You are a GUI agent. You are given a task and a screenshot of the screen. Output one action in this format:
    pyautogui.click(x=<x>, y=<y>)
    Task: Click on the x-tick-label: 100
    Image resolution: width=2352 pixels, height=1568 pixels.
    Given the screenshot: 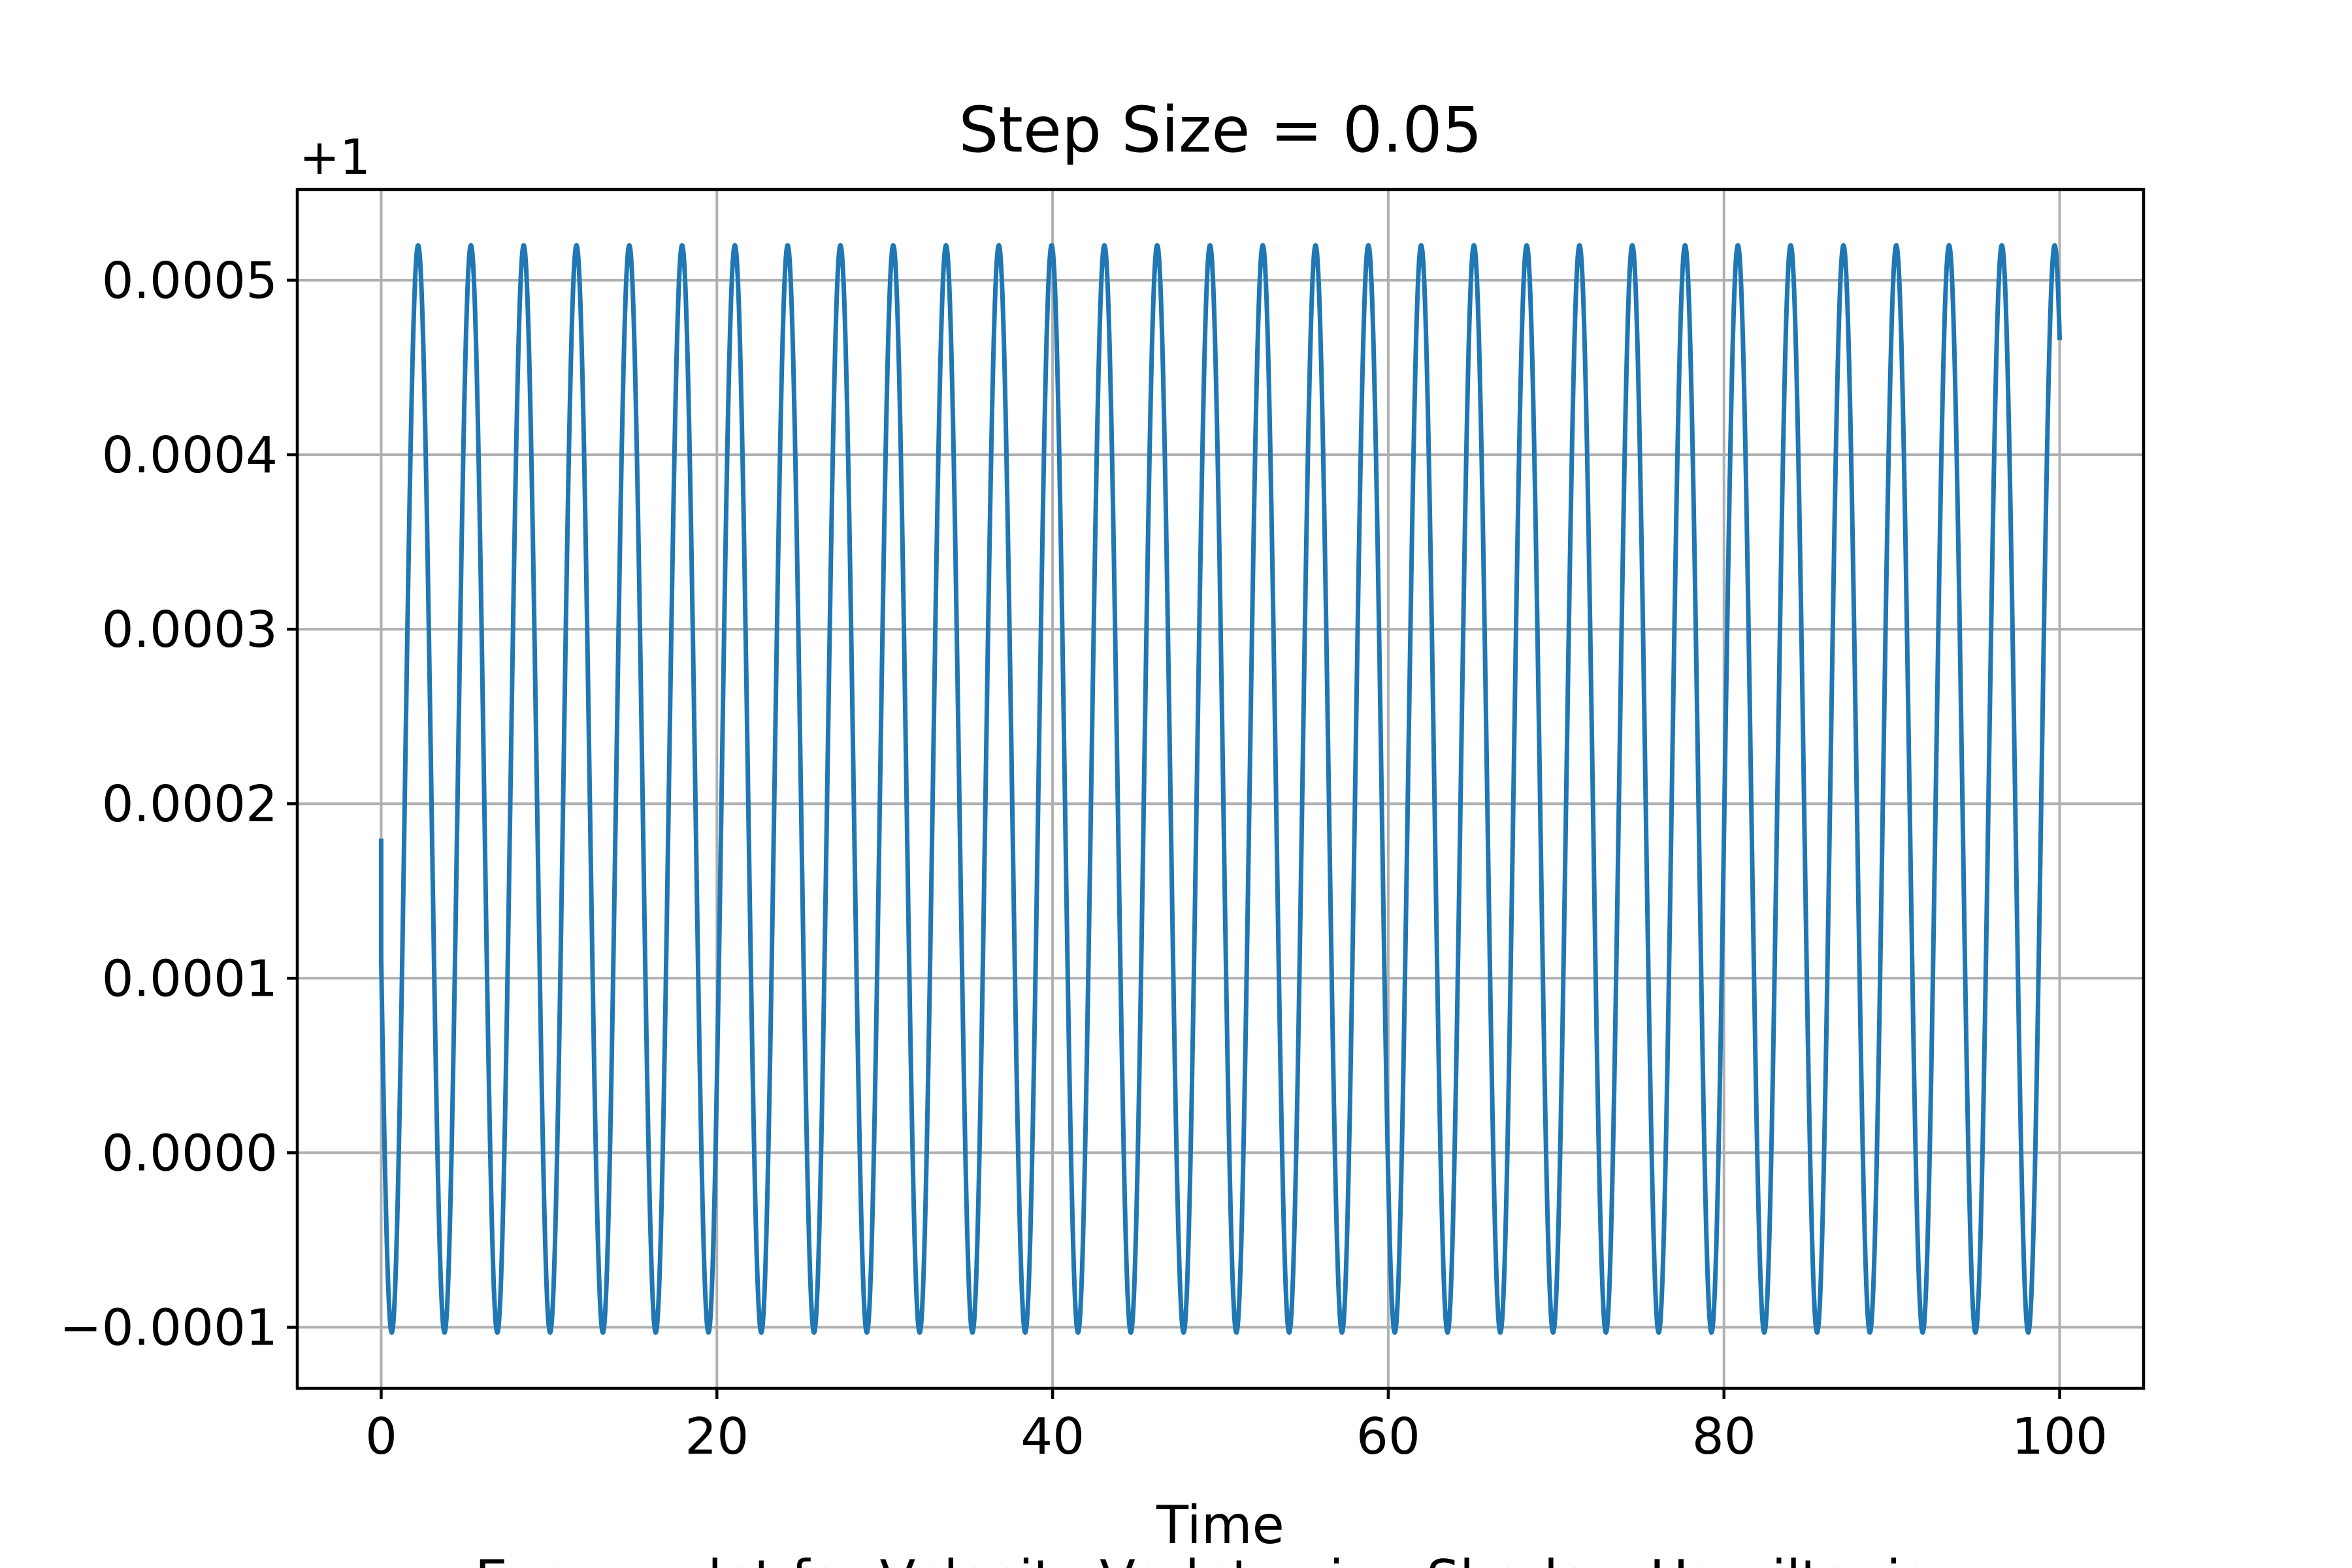 What is the action you would take?
    pyautogui.click(x=2060, y=1437)
    